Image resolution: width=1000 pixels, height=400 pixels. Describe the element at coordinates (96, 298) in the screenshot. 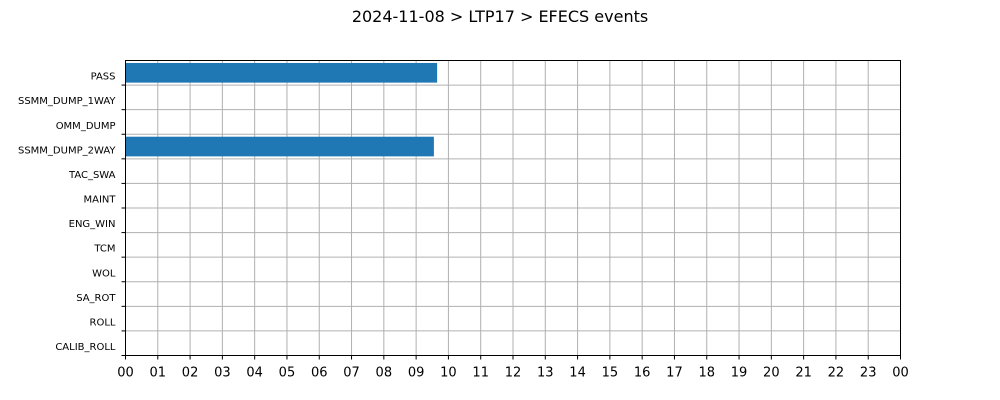

I see `y-tick-label: SA_ROT` at that location.